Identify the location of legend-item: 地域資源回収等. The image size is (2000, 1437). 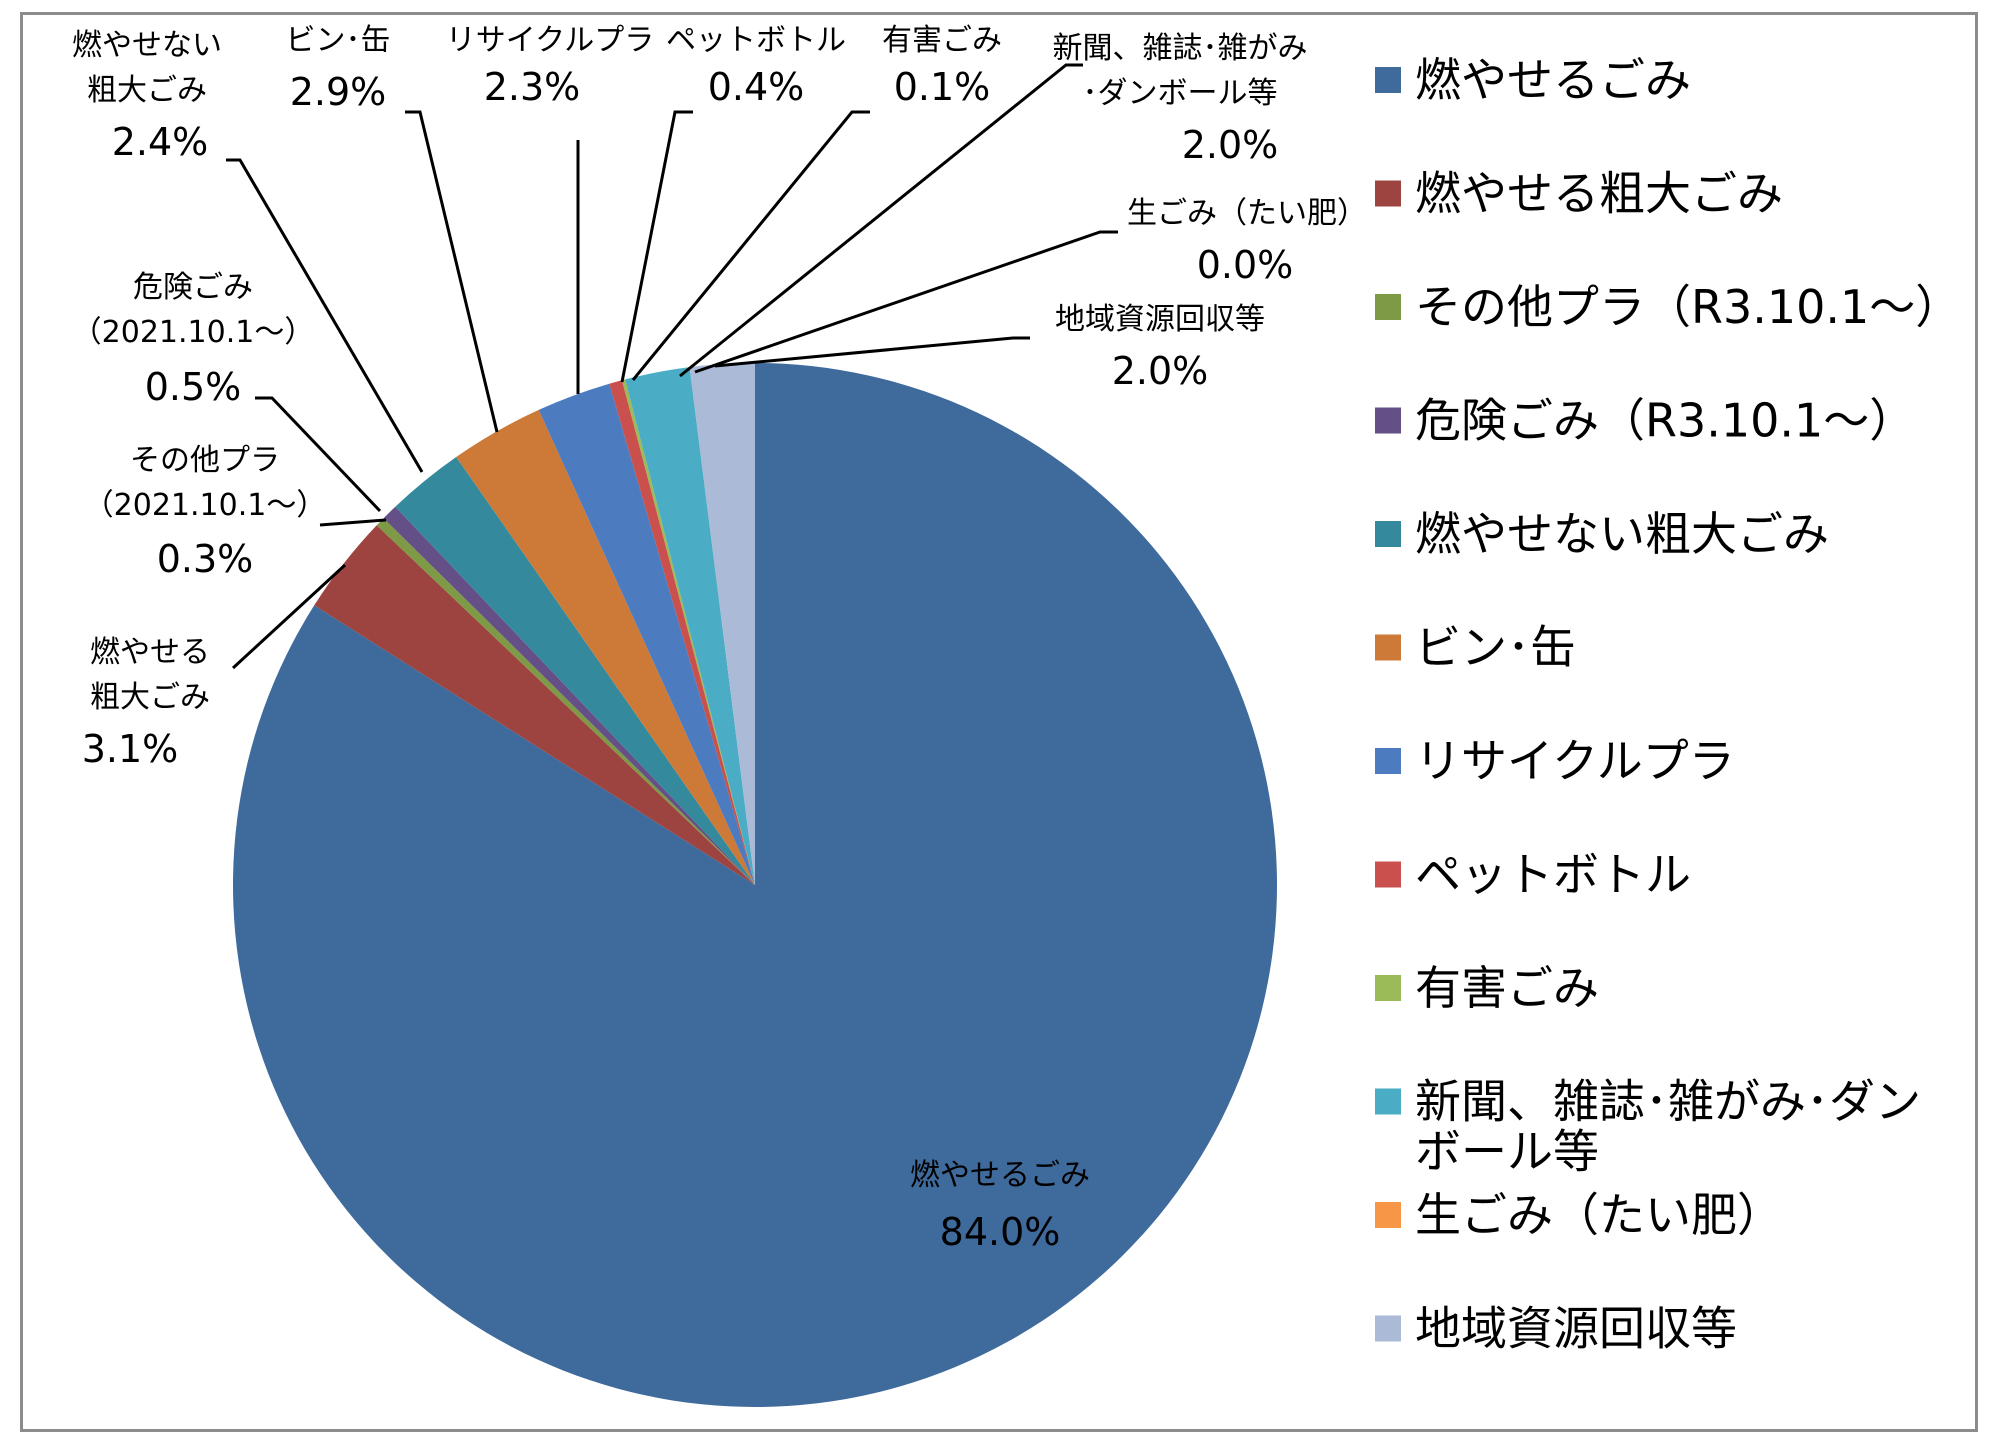
(1556, 1329).